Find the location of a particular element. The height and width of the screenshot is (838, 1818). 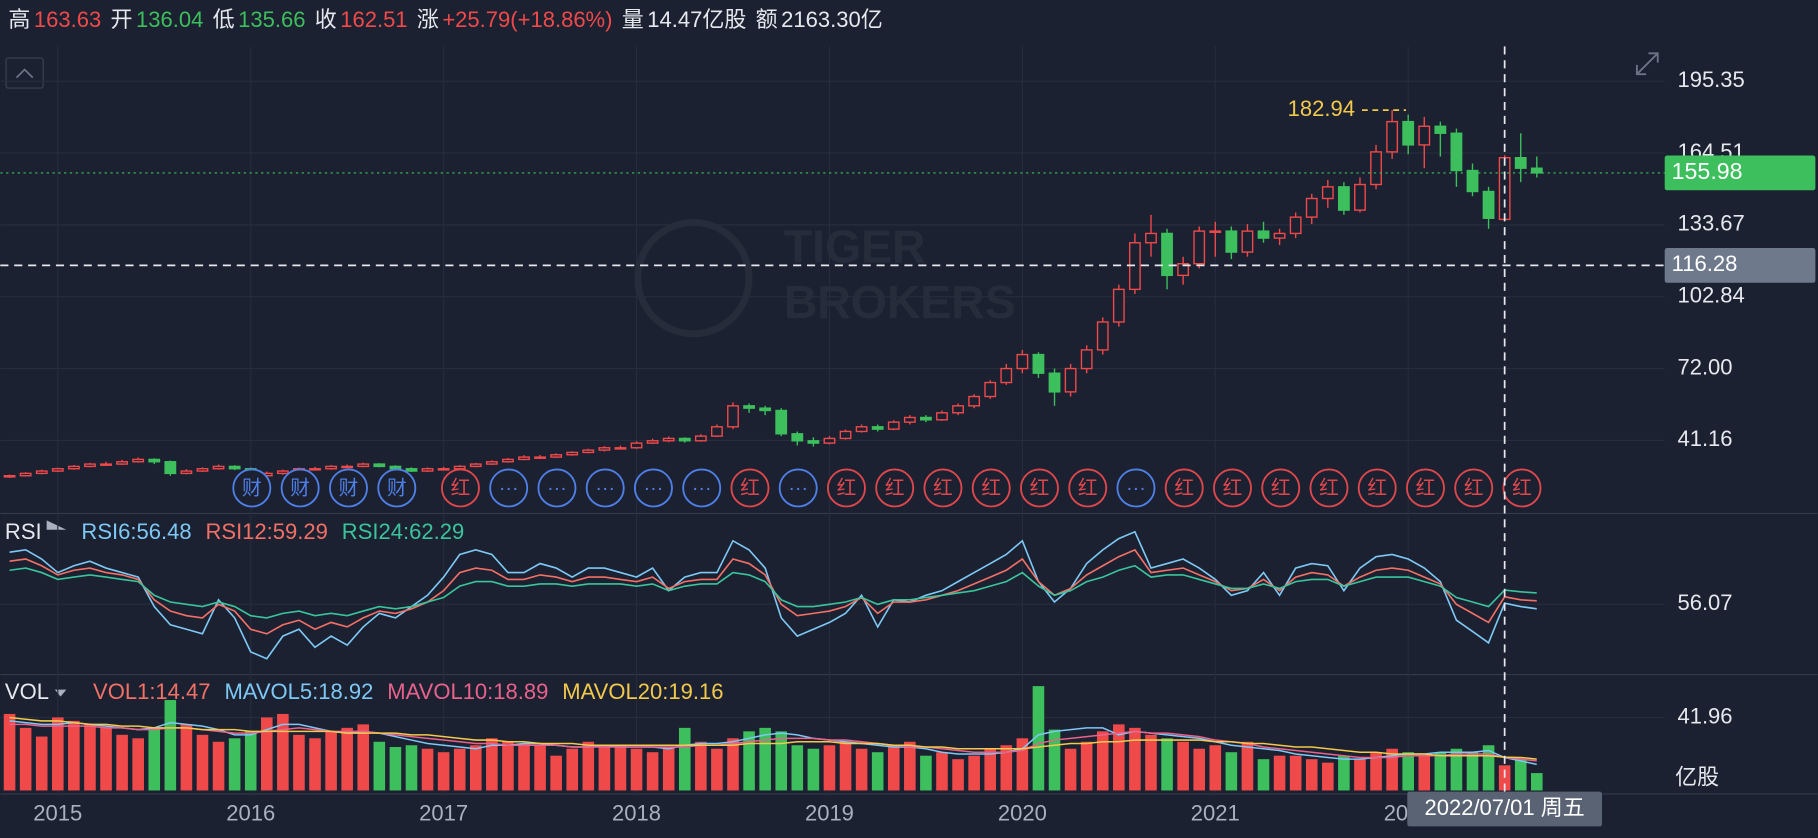

y-tick-label: 72.00 is located at coordinates (1704, 366).